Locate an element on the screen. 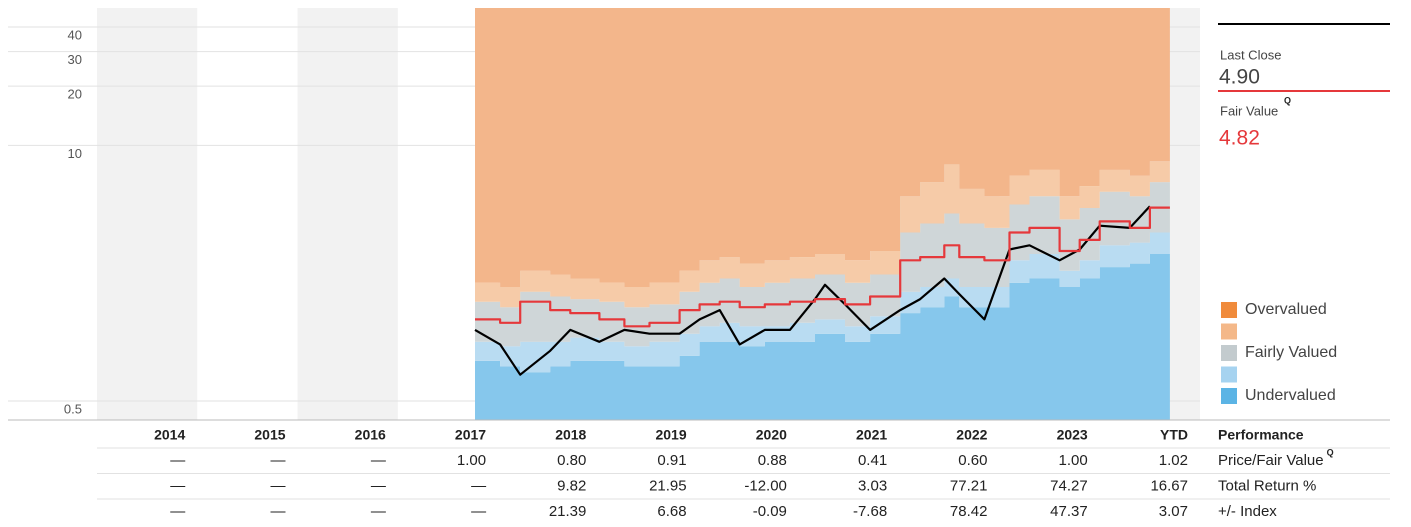  column-header: 2018 is located at coordinates (570, 435).